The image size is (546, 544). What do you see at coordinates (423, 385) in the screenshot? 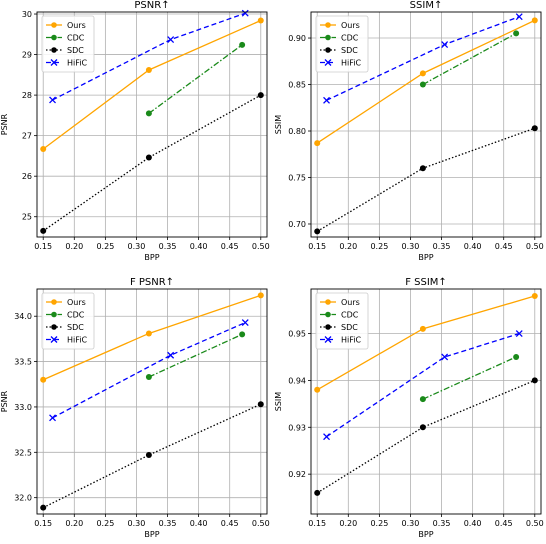
I see `series-line-hific` at bounding box center [423, 385].